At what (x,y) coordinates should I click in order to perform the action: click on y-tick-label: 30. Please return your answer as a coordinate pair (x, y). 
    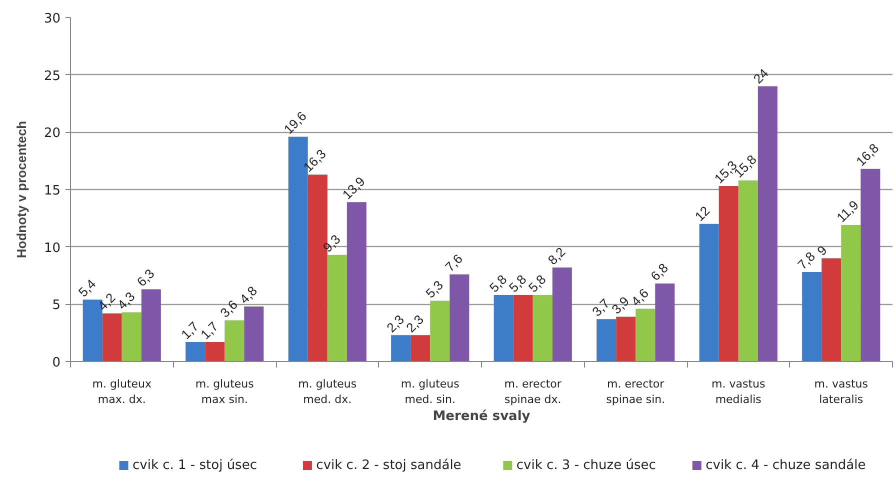
    Looking at the image, I should click on (52, 19).